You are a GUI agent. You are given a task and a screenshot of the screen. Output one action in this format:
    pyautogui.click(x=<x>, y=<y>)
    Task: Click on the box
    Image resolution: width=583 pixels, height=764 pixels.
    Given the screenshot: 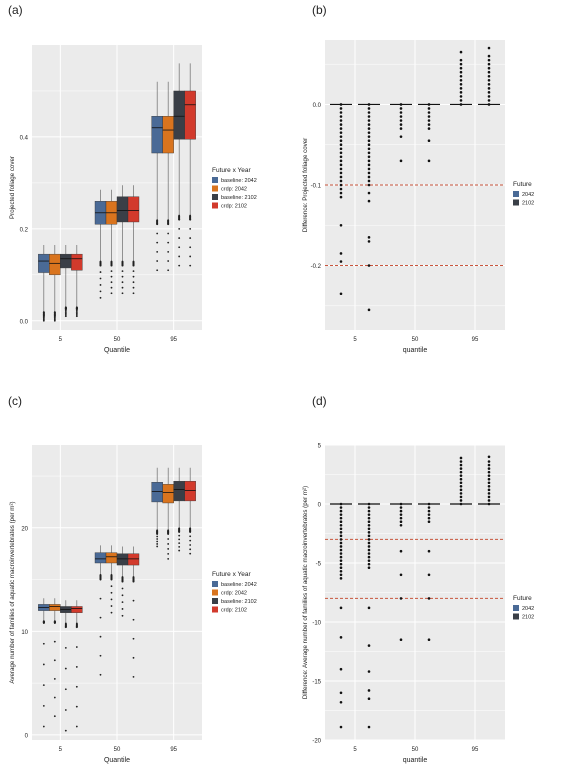 What is the action you would take?
    pyautogui.click(x=157, y=135)
    